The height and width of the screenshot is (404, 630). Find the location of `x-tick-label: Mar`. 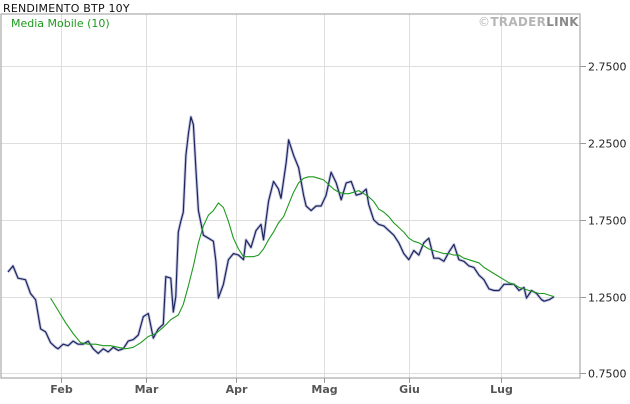

x-tick-label: Mar is located at coordinates (147, 389).